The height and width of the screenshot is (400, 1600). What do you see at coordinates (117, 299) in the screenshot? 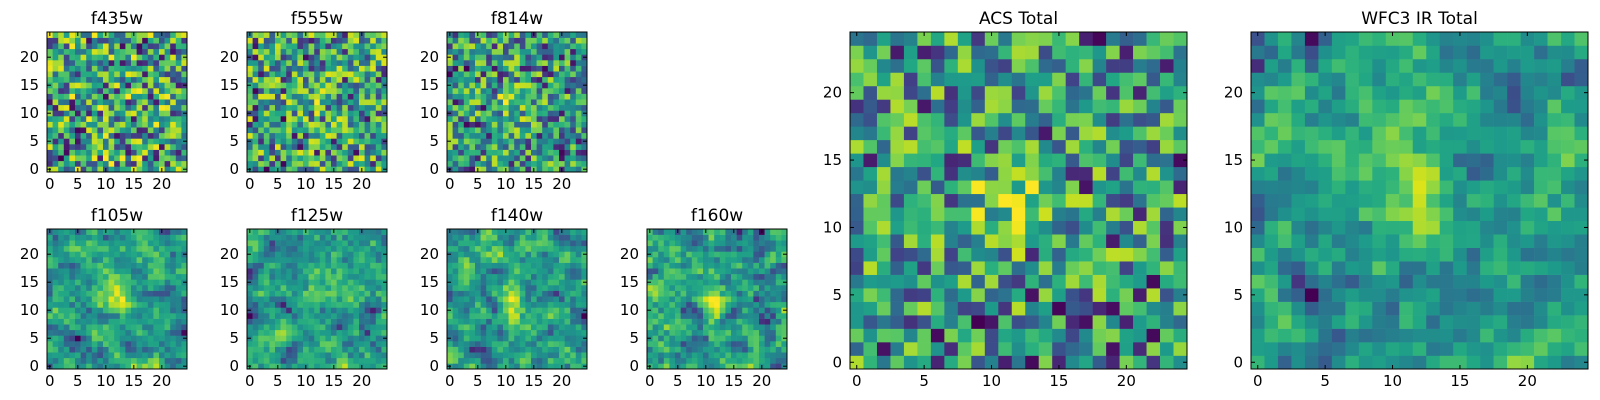
I see `heatmap-cells` at bounding box center [117, 299].